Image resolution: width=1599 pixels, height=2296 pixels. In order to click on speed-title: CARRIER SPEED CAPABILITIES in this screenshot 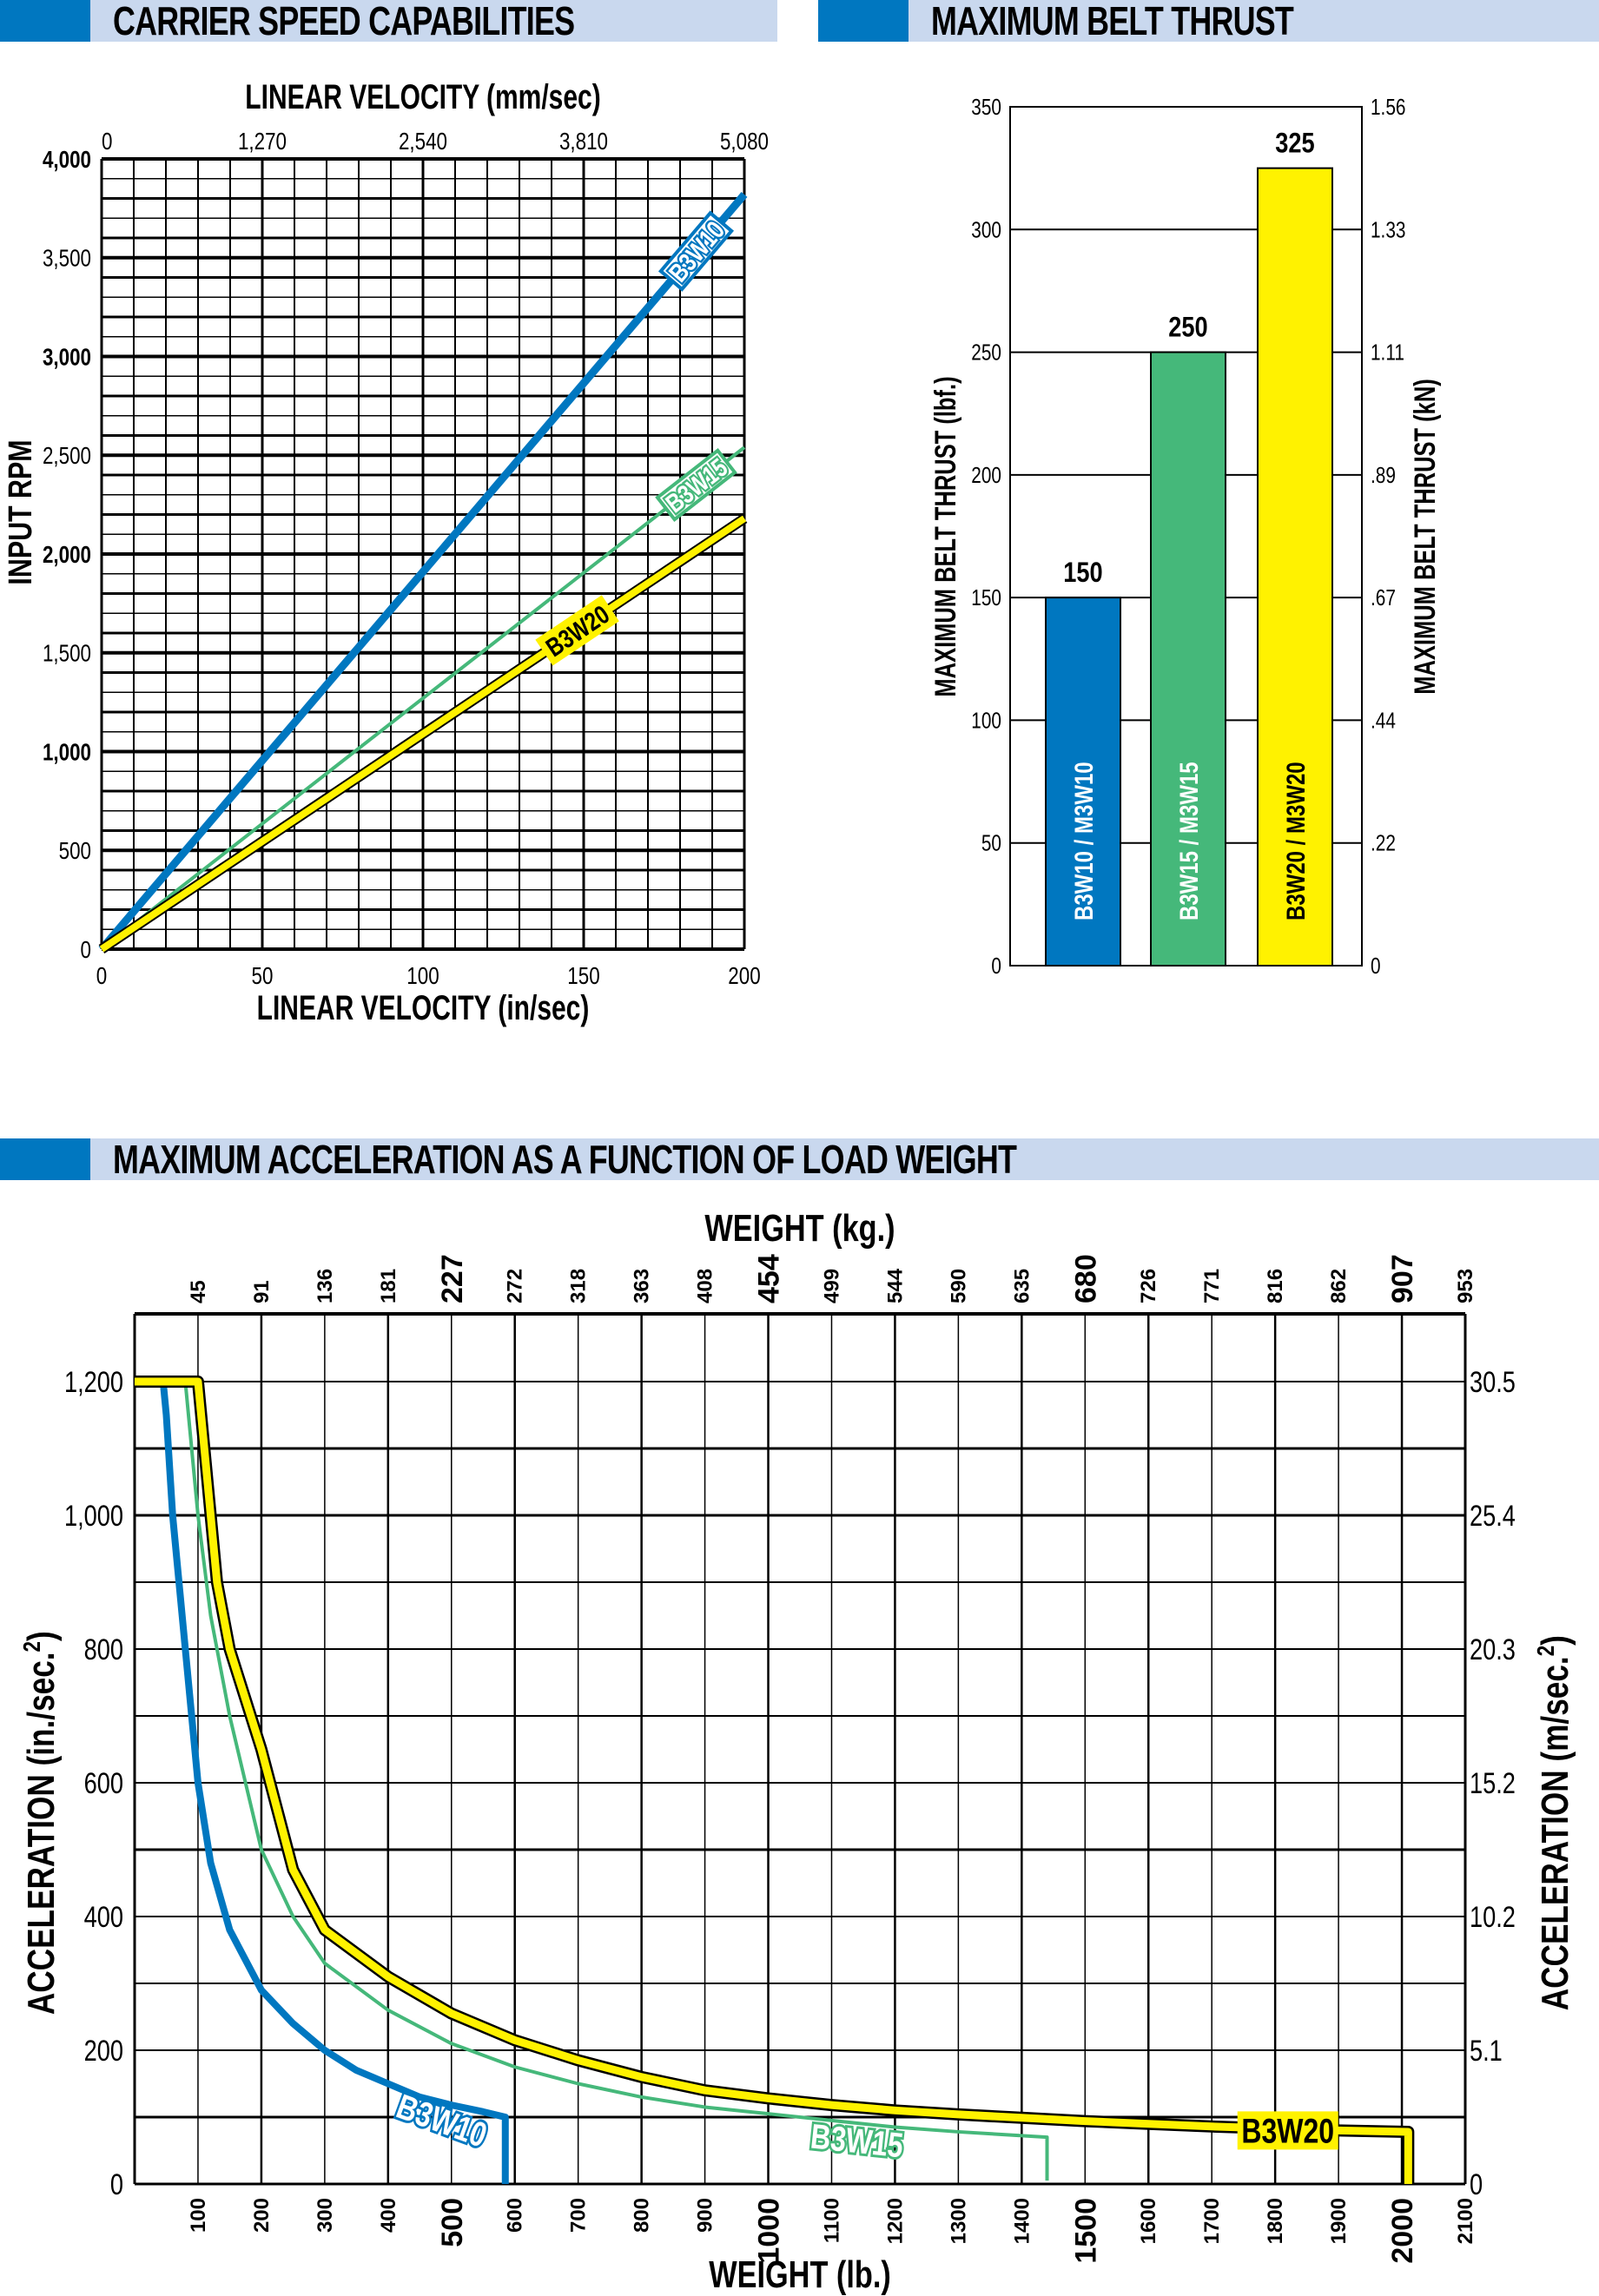, I will do `click(344, 21)`.